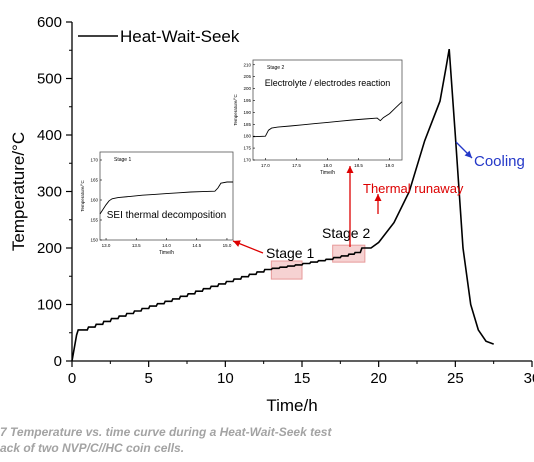 This screenshot has width=534, height=462. What do you see at coordinates (49, 22) in the screenshot?
I see `y-tick-label: 600` at bounding box center [49, 22].